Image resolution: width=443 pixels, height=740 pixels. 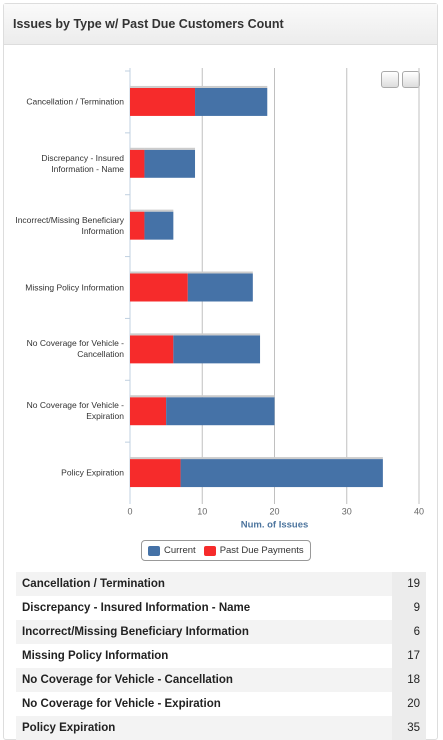 I want to click on row-label: Cancellation / Termination, so click(x=93, y=584).